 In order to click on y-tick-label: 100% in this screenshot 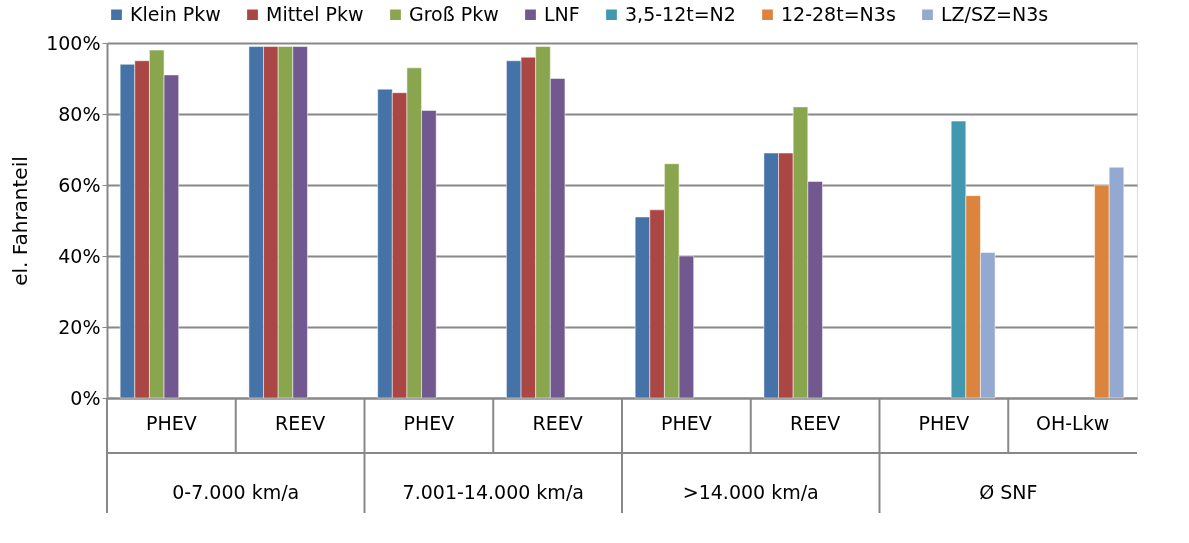, I will do `click(73, 42)`.